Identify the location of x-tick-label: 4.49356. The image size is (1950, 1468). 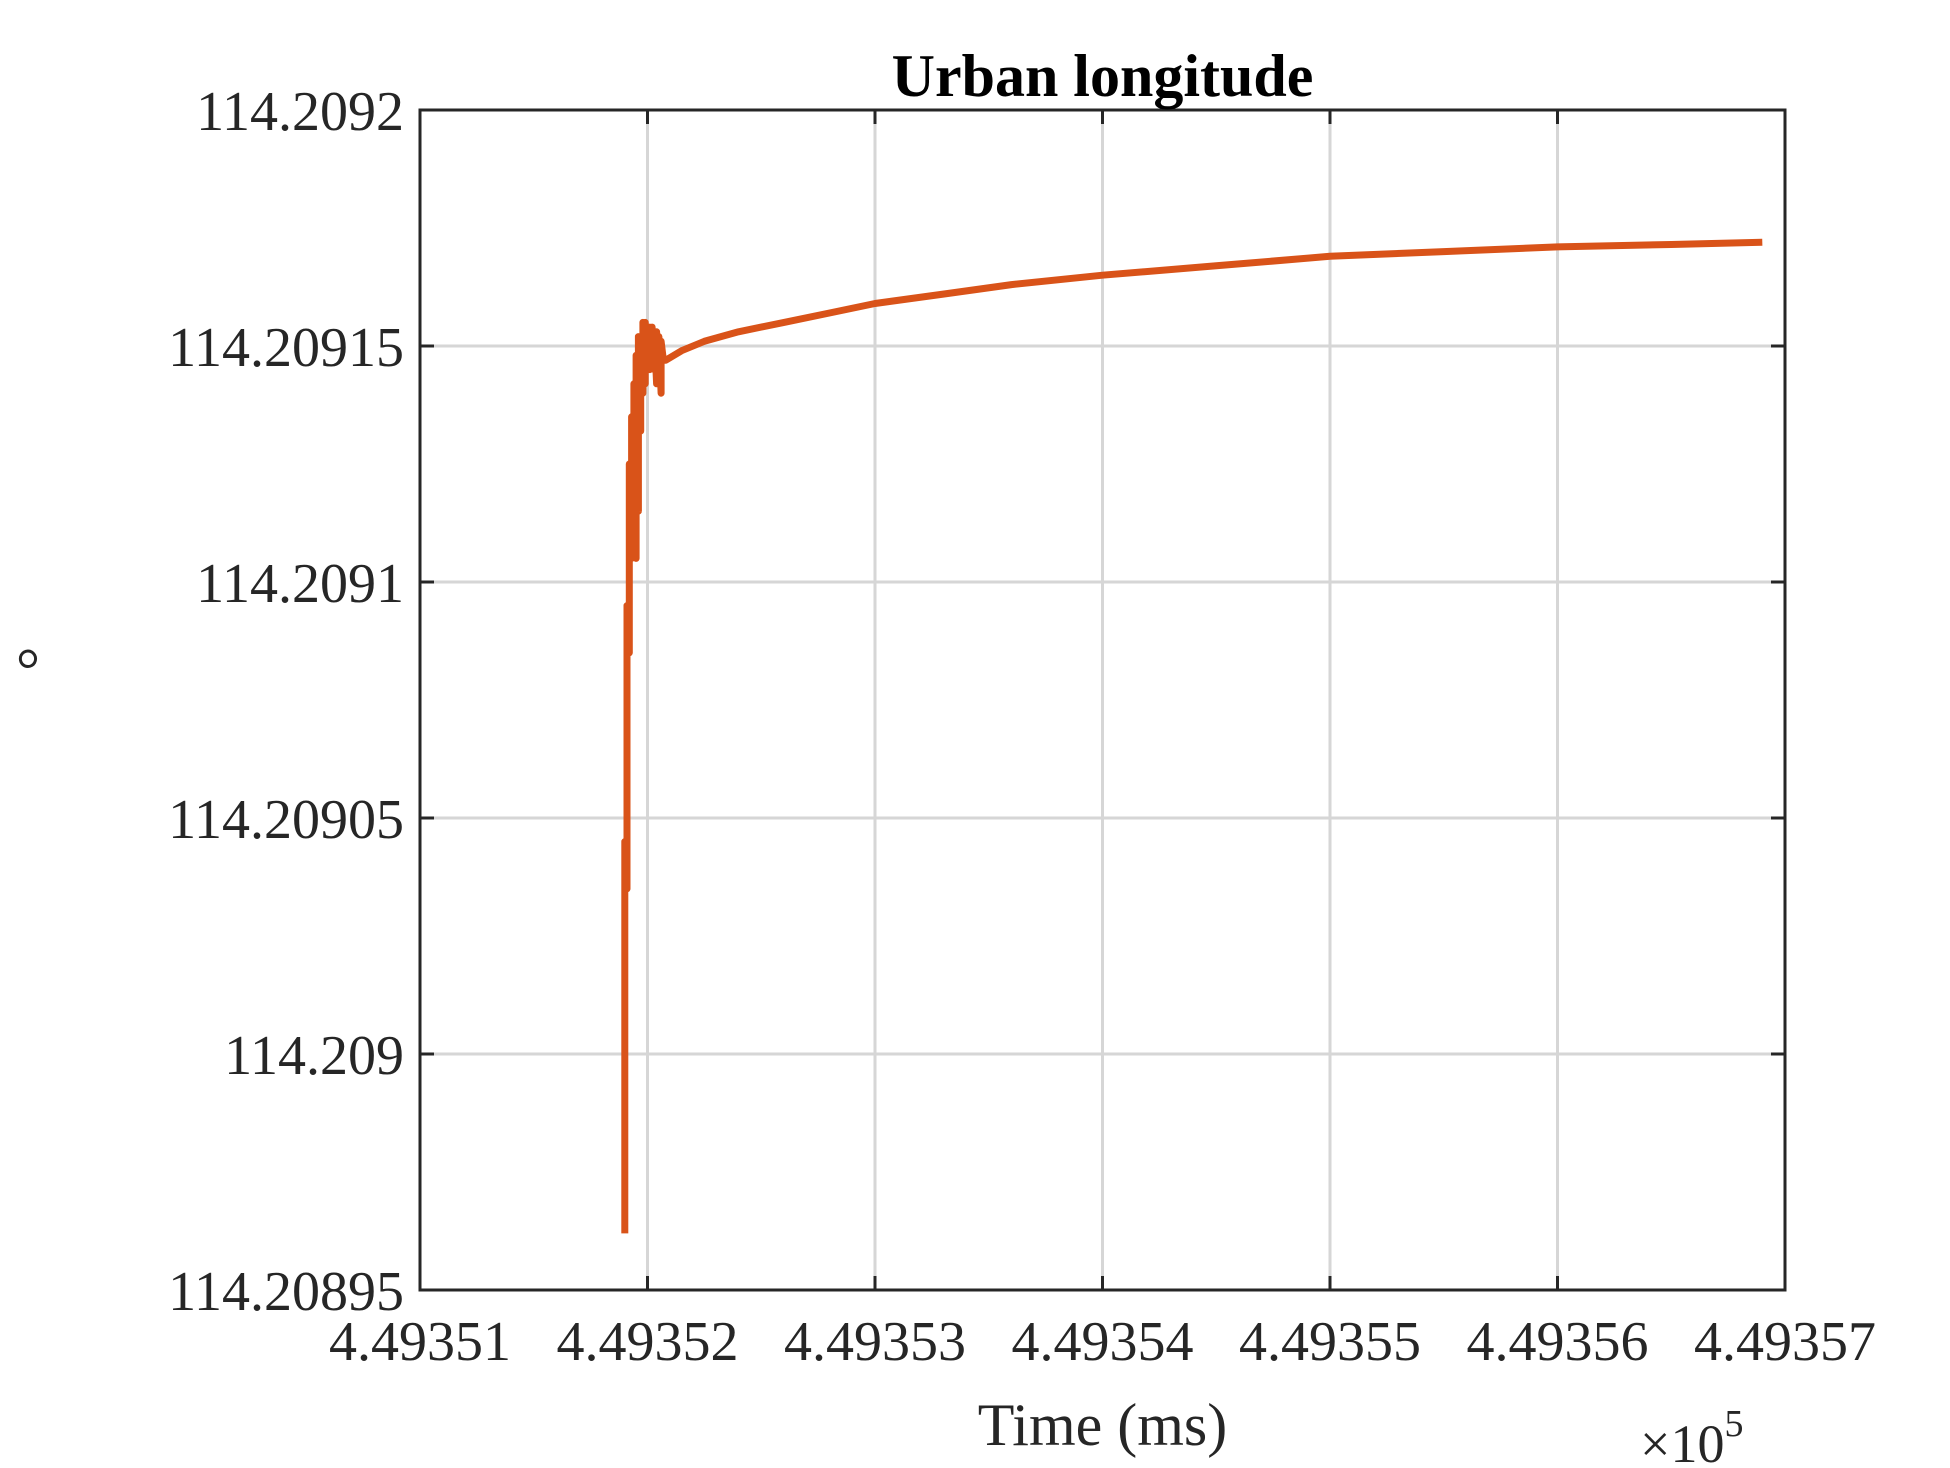
(1558, 1342).